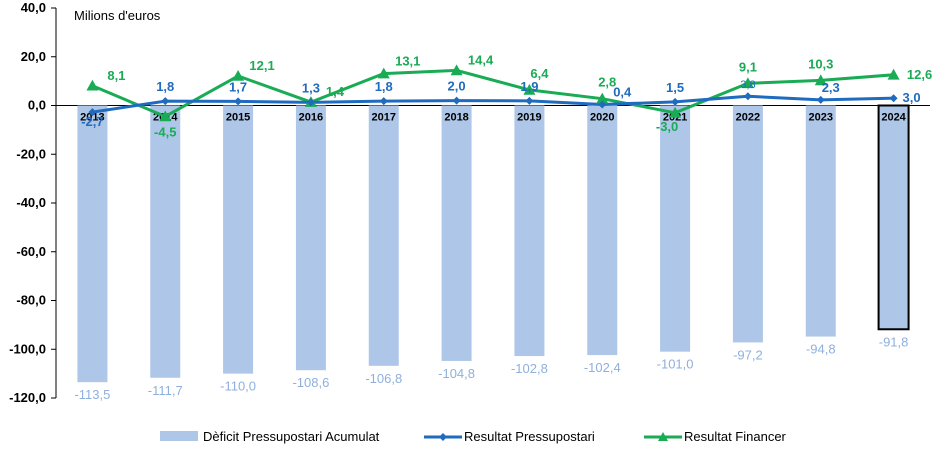  Describe the element at coordinates (539, 73) in the screenshot. I see `financer-value-label: 6,4` at that location.